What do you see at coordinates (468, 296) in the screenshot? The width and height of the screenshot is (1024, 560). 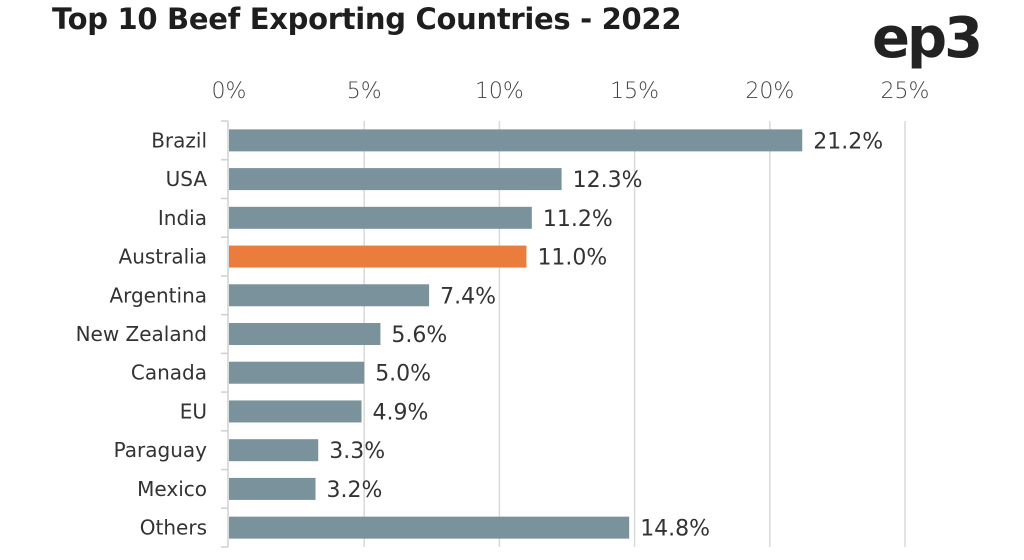 I see `data-label: 7.4%` at bounding box center [468, 296].